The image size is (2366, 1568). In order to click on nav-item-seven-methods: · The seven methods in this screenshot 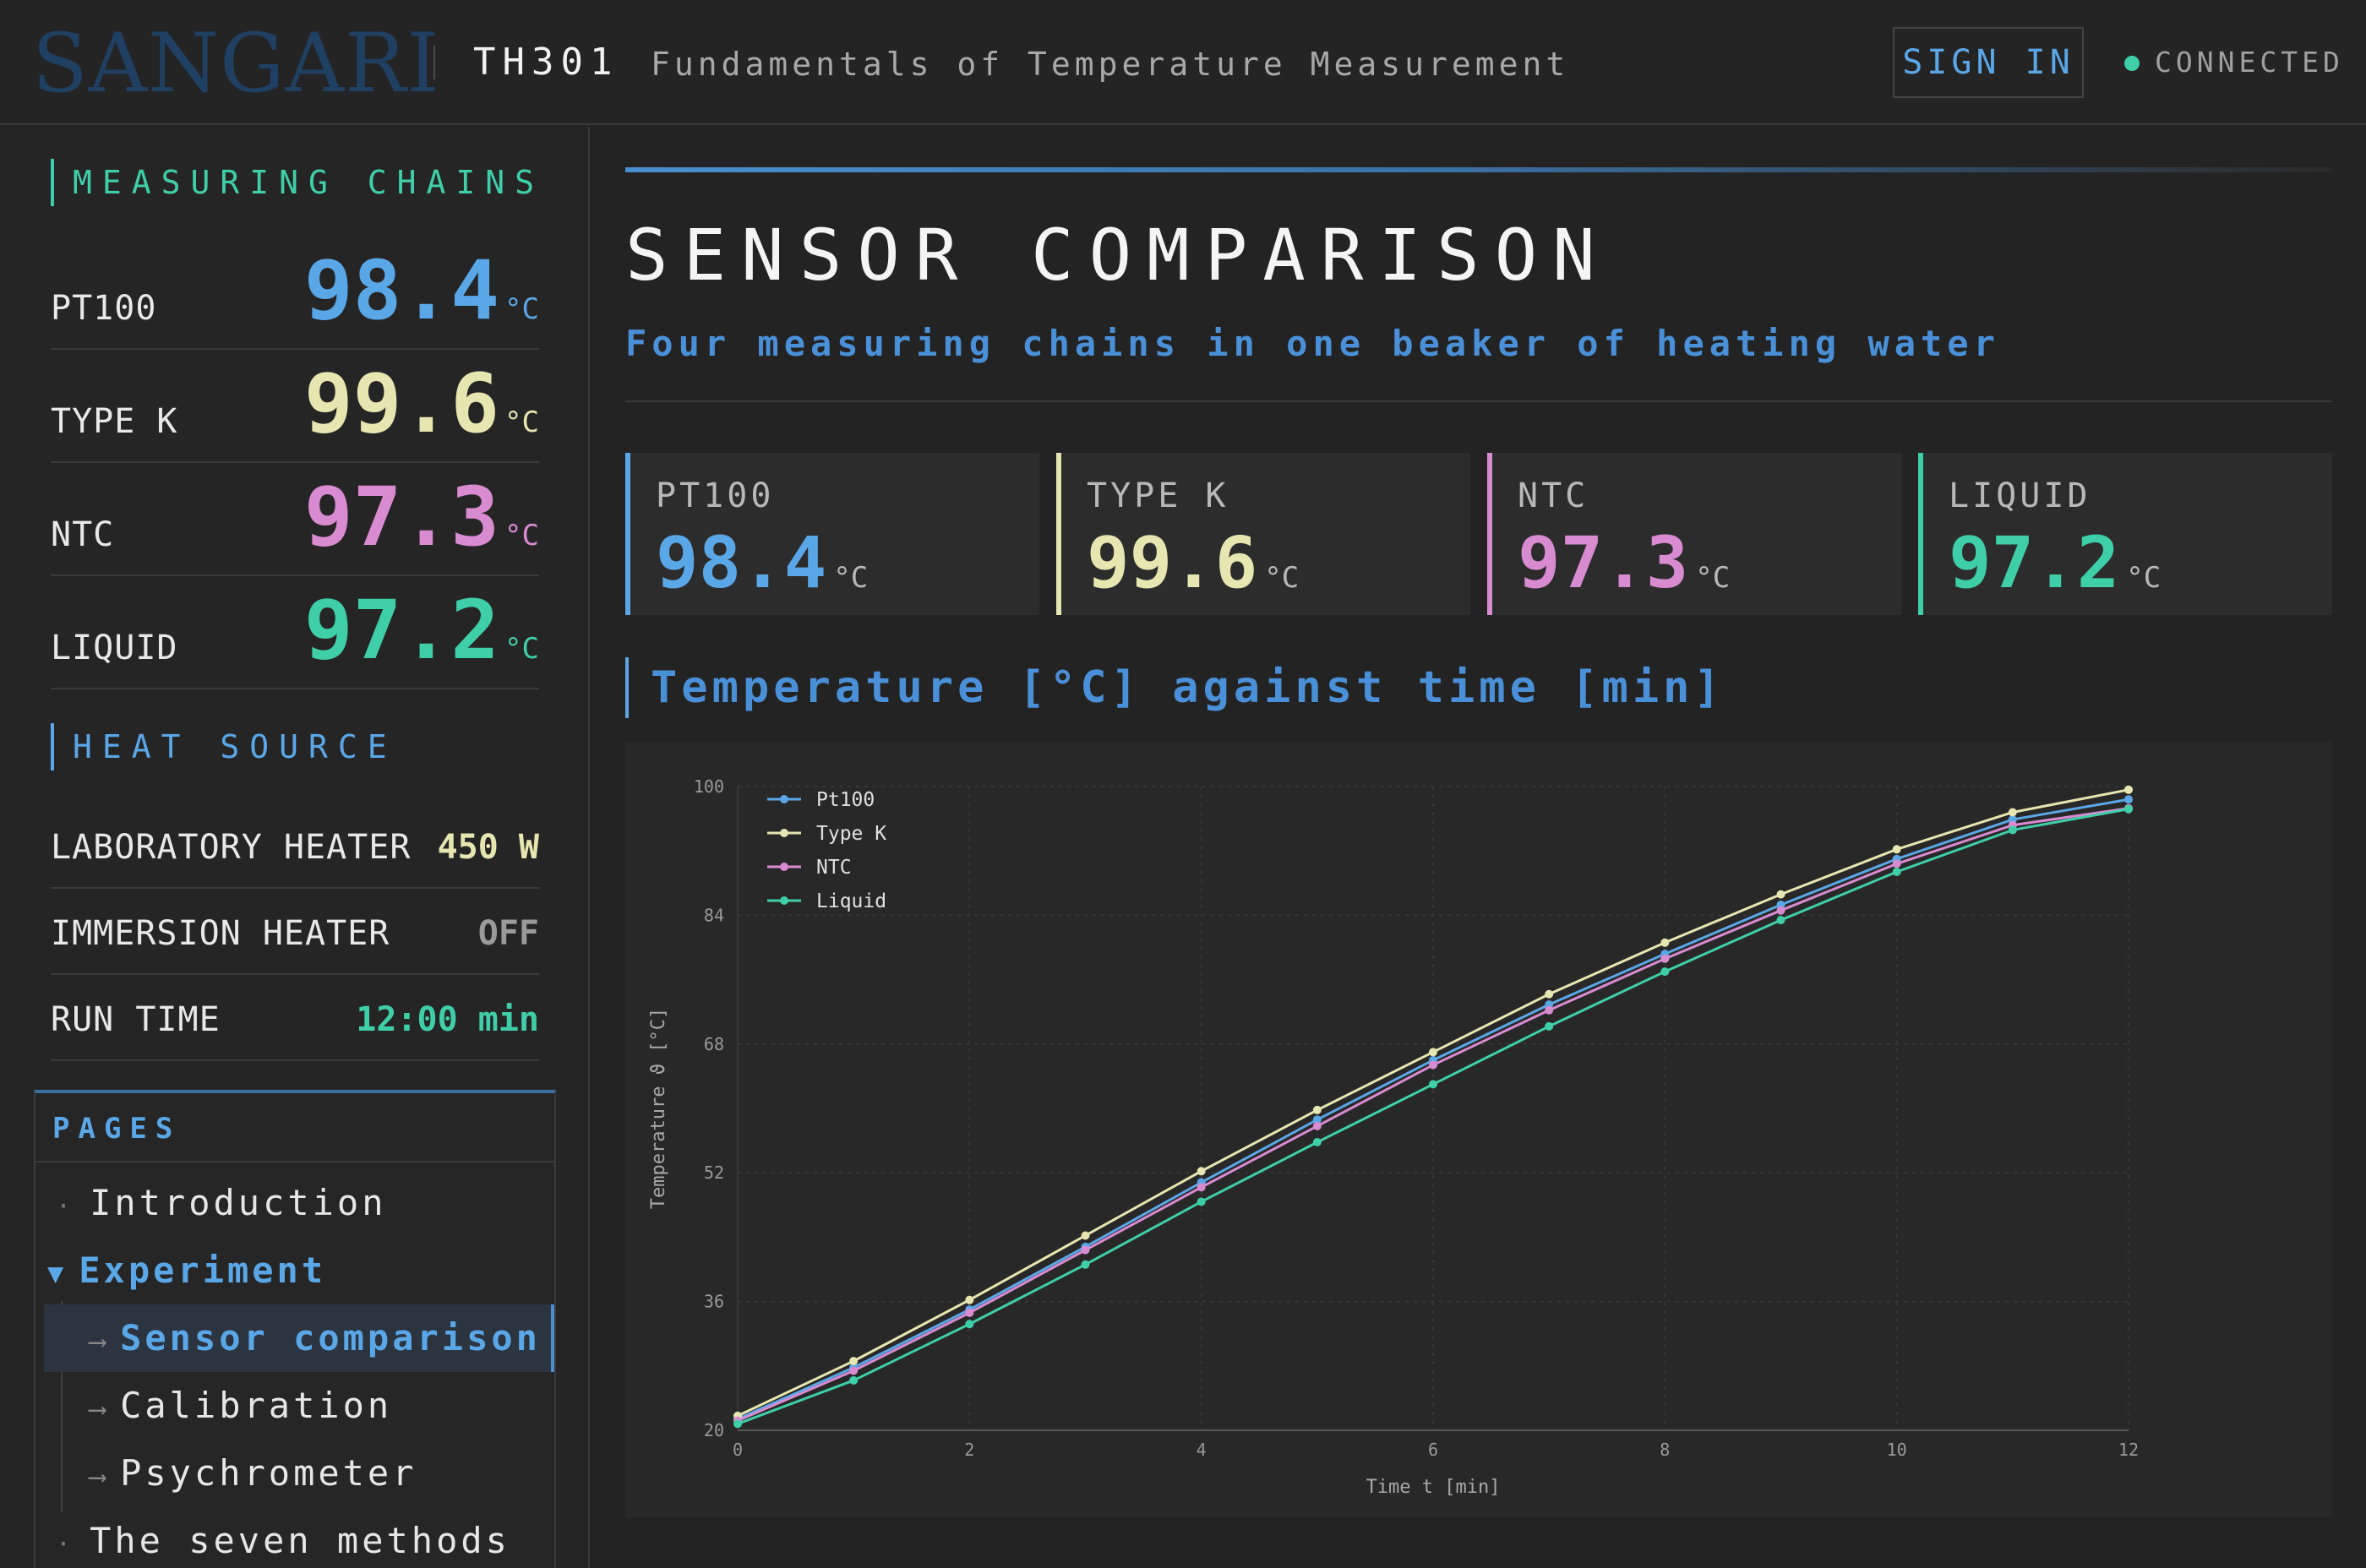, I will do `click(283, 1542)`.